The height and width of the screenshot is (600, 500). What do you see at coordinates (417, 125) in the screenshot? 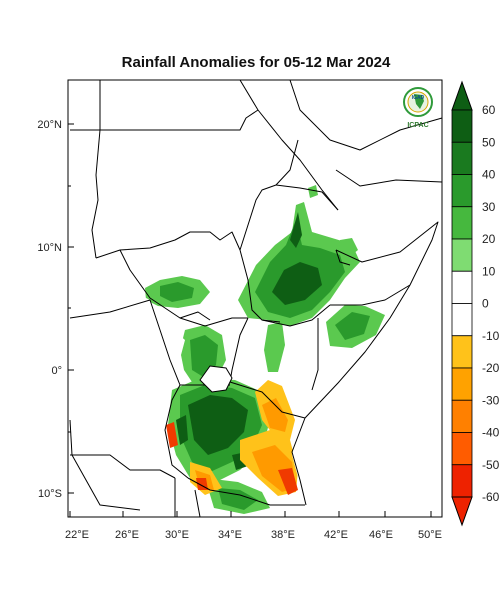
I see `logo-bottom-text: ICPAC` at bounding box center [417, 125].